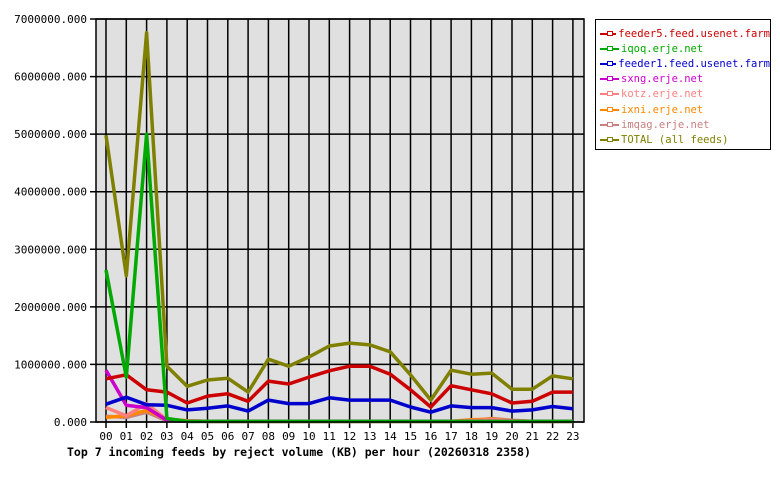 The width and height of the screenshot is (780, 480). I want to click on legend-item: TOTAL (all feeds), so click(683, 139).